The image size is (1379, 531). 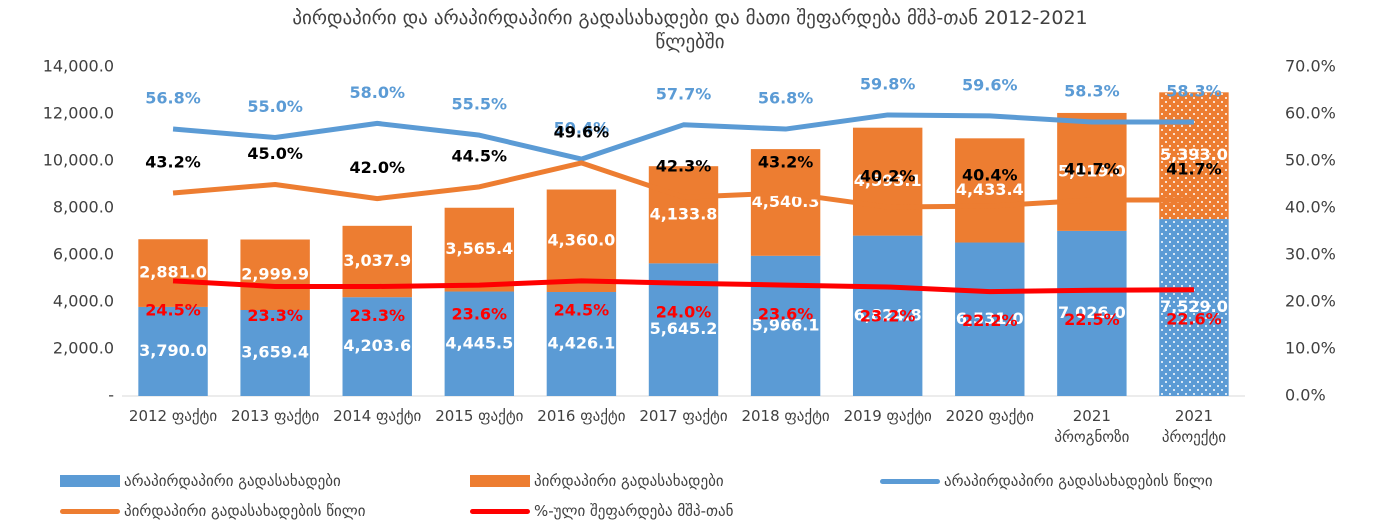 I want to click on data-label: 6,531.0, so click(x=990, y=318).